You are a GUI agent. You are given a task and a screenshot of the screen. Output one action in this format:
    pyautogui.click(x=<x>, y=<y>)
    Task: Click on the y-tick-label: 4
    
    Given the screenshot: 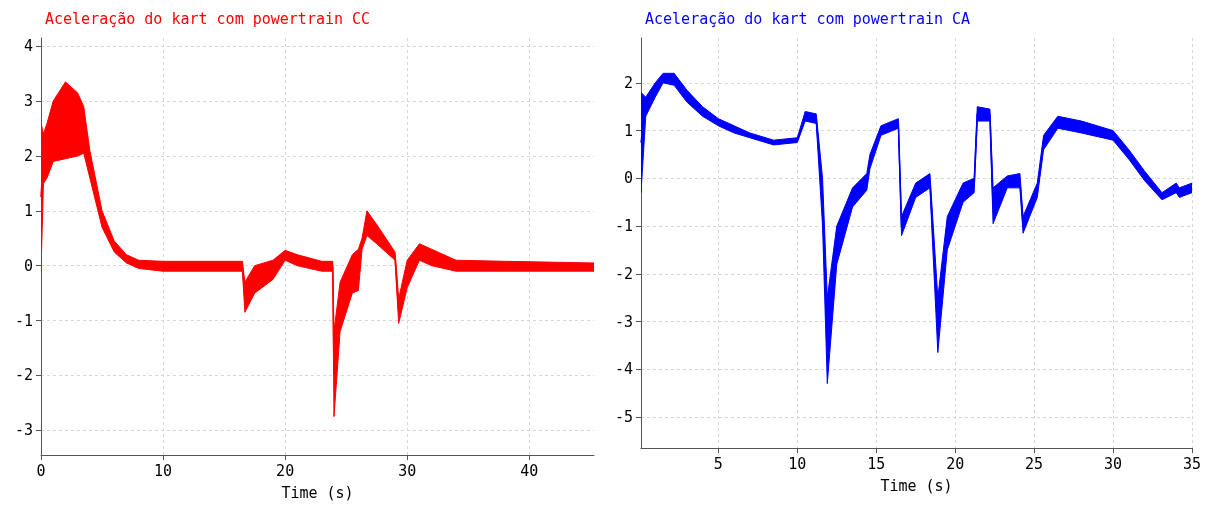 What is the action you would take?
    pyautogui.click(x=28, y=46)
    